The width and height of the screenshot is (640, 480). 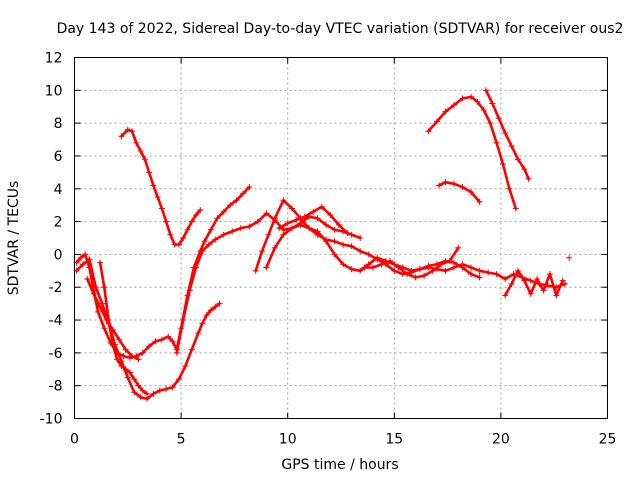 What do you see at coordinates (51, 420) in the screenshot?
I see `y-tick-label: -10` at bounding box center [51, 420].